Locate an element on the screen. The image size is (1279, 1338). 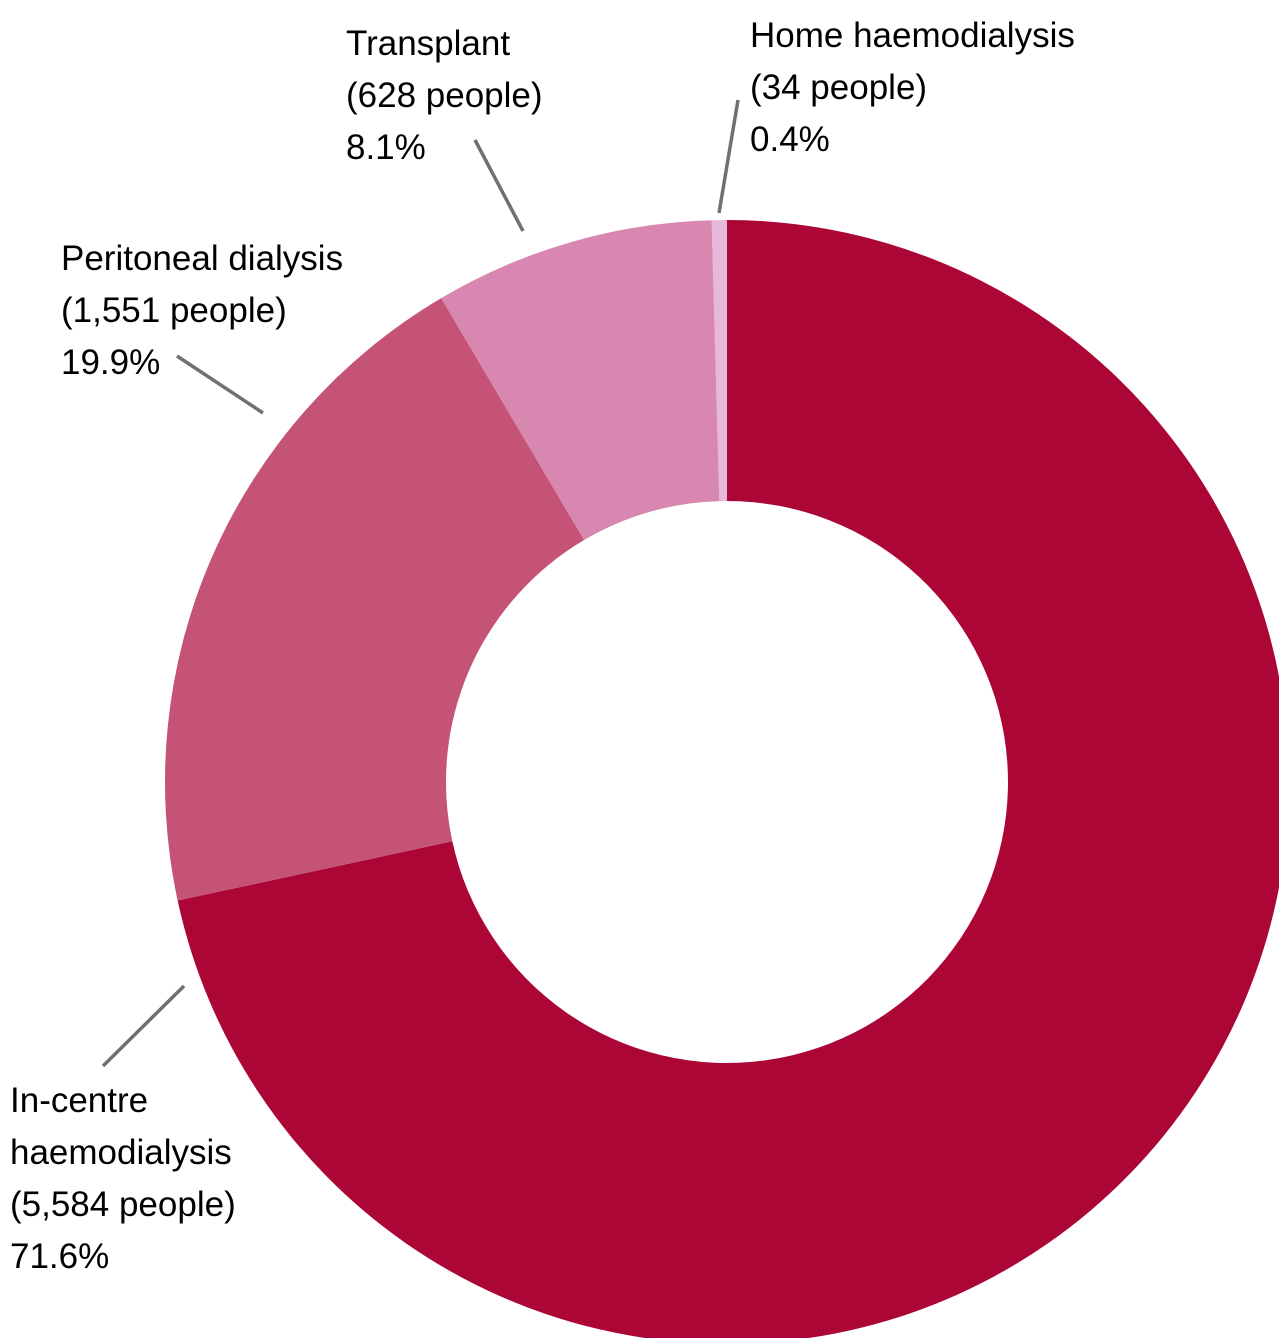
label-transplant-percent: 8.1% is located at coordinates (386, 147).